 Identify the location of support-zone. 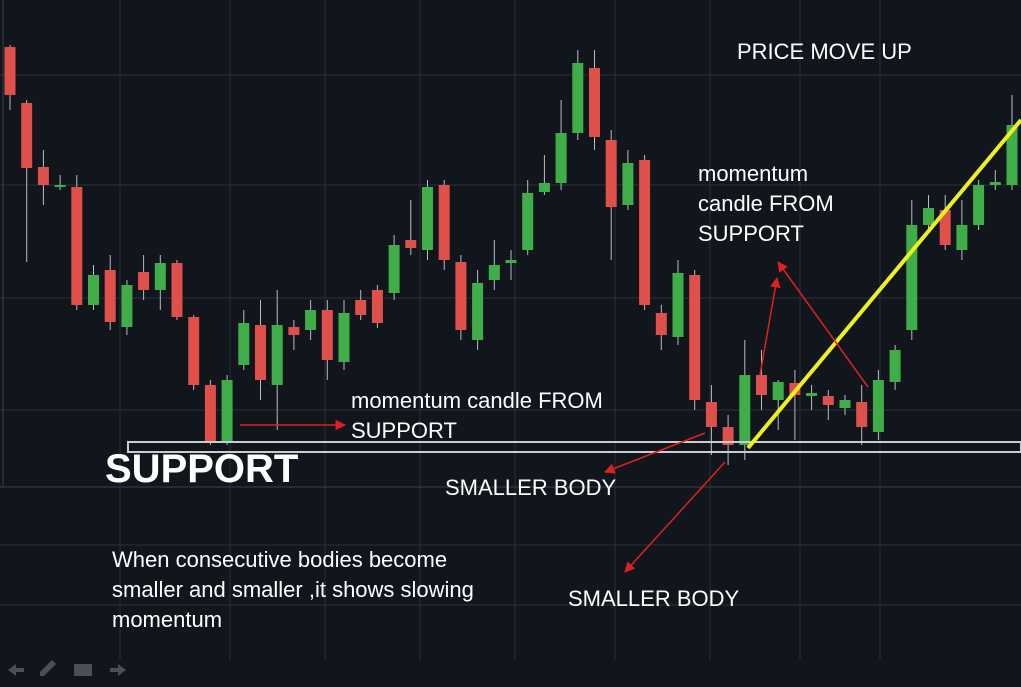
(574, 447).